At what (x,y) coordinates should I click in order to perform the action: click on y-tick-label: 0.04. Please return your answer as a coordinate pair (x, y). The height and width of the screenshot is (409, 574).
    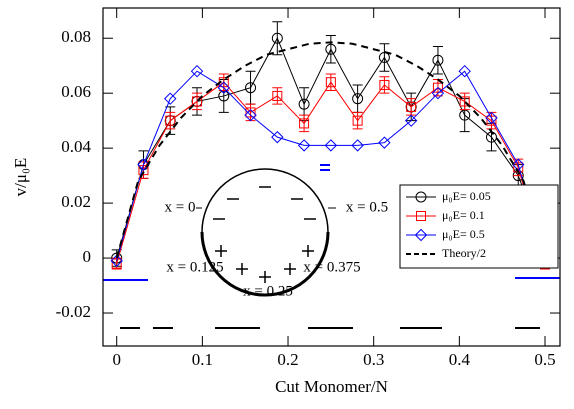
    Looking at the image, I should click on (76, 146).